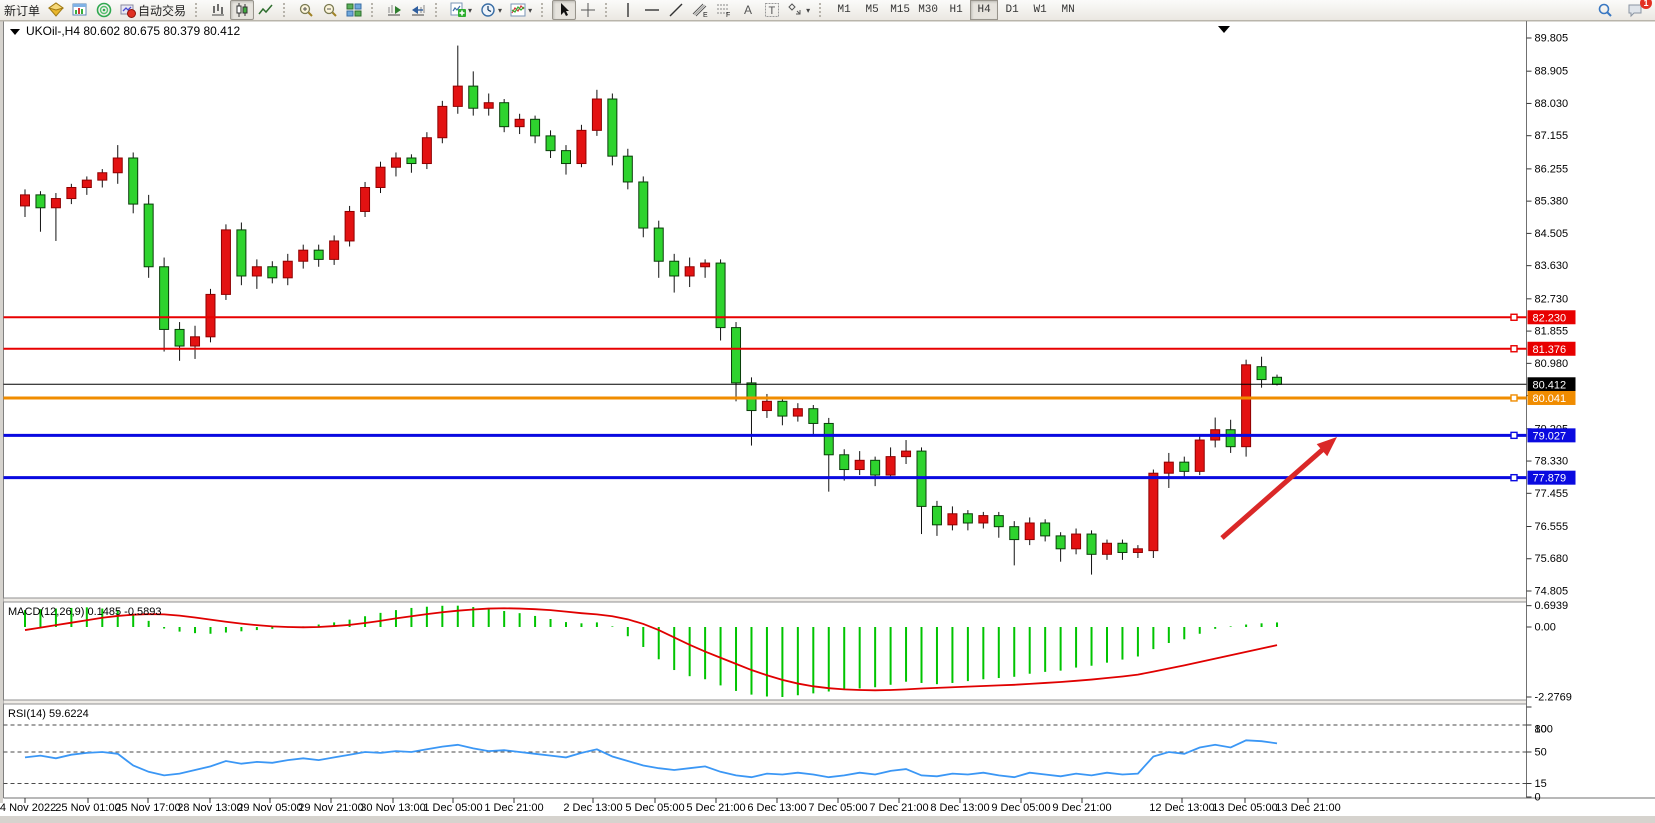  I want to click on price-axis-tick: 85.380, so click(1552, 202).